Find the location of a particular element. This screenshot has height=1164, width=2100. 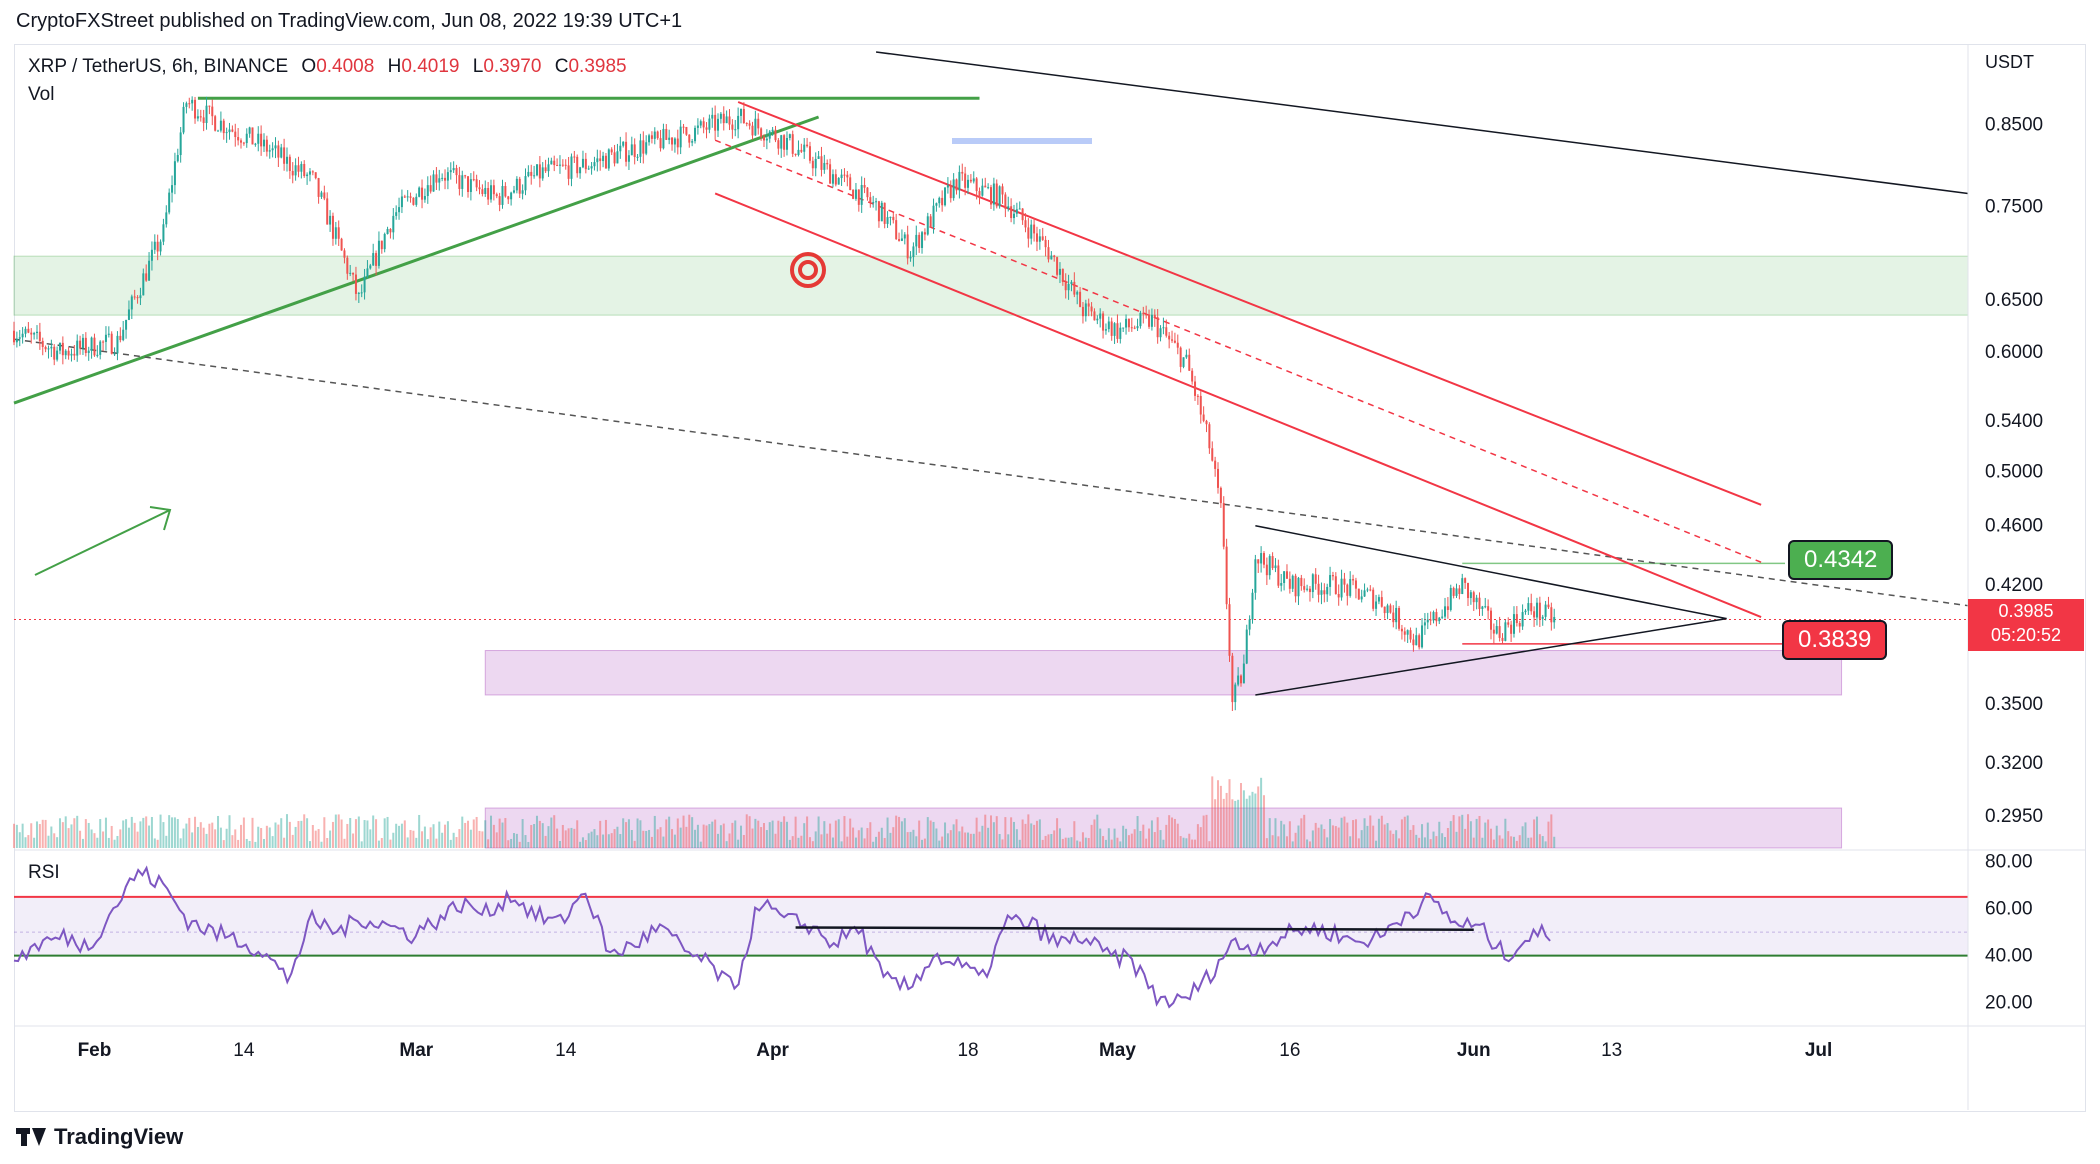

tradingview-logo: TradingView is located at coordinates (99, 1137).